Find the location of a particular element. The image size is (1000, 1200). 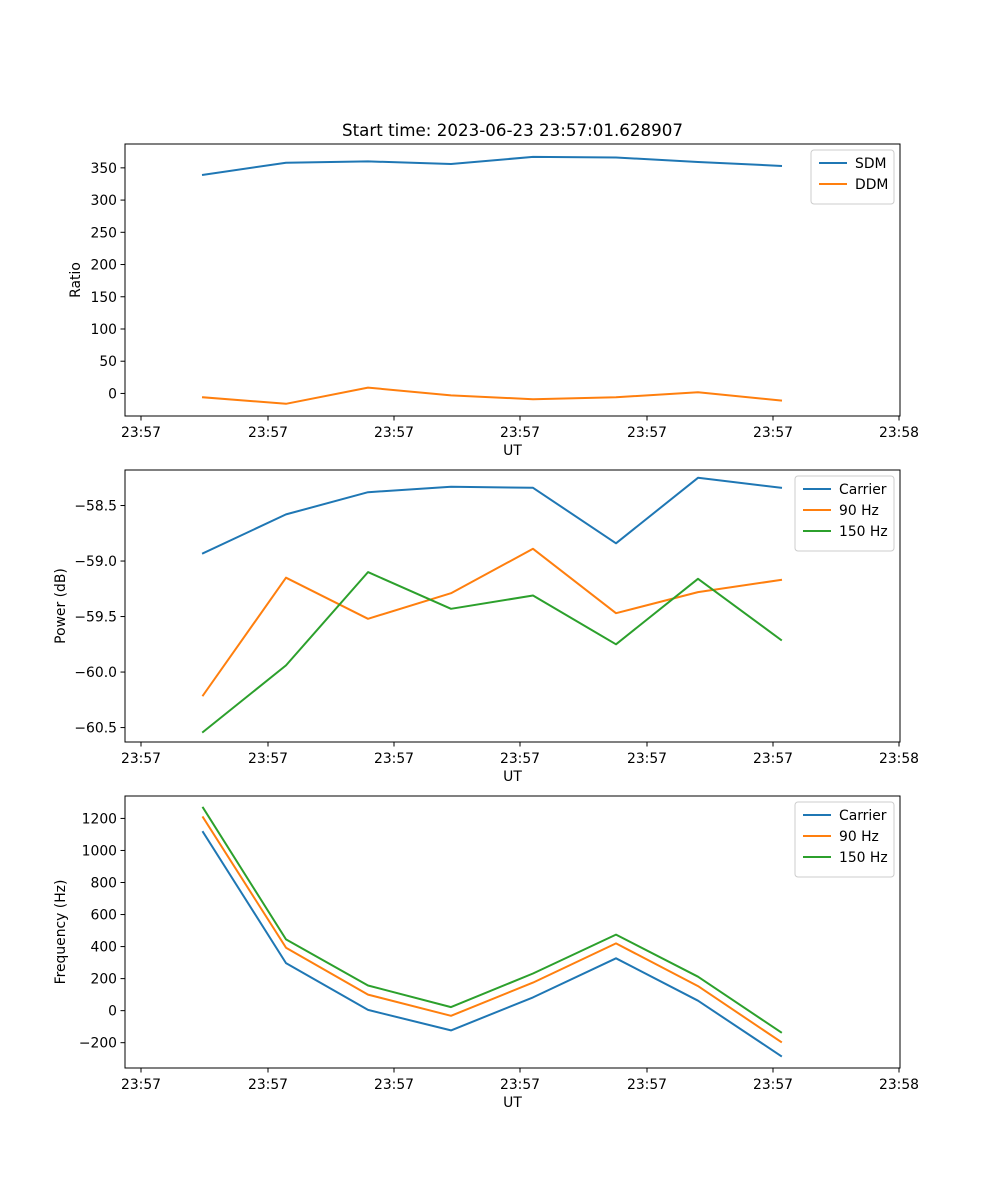

y-tick-label: 600 is located at coordinates (103, 916).